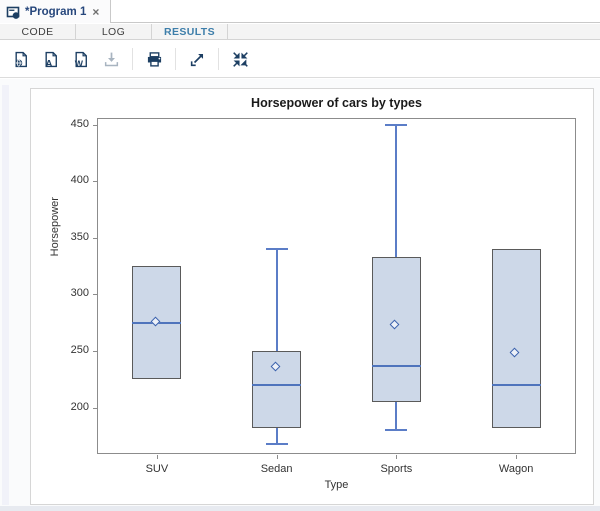 The width and height of the screenshot is (600, 511). Describe the element at coordinates (114, 31) in the screenshot. I see `tab-log: LOG` at that location.